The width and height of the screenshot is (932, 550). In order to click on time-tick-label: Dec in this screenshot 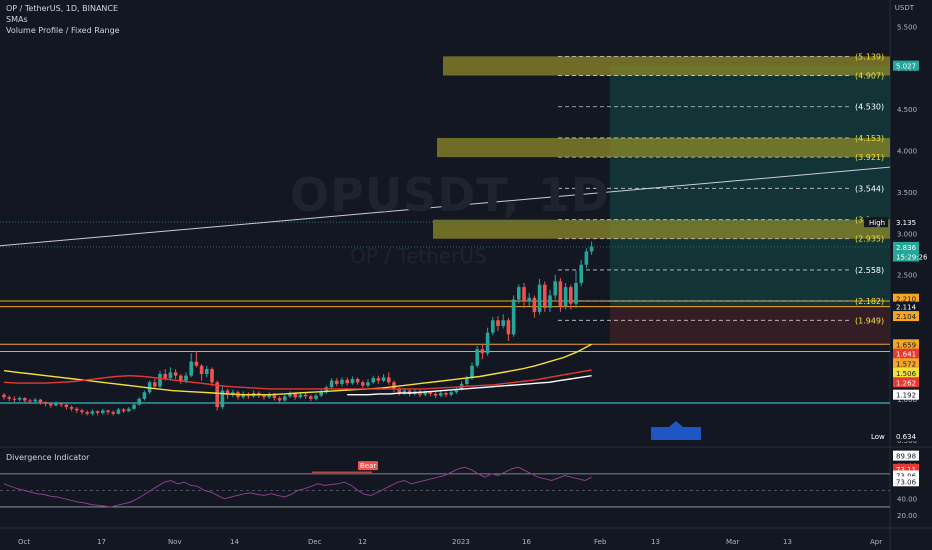, I will do `click(315, 542)`.